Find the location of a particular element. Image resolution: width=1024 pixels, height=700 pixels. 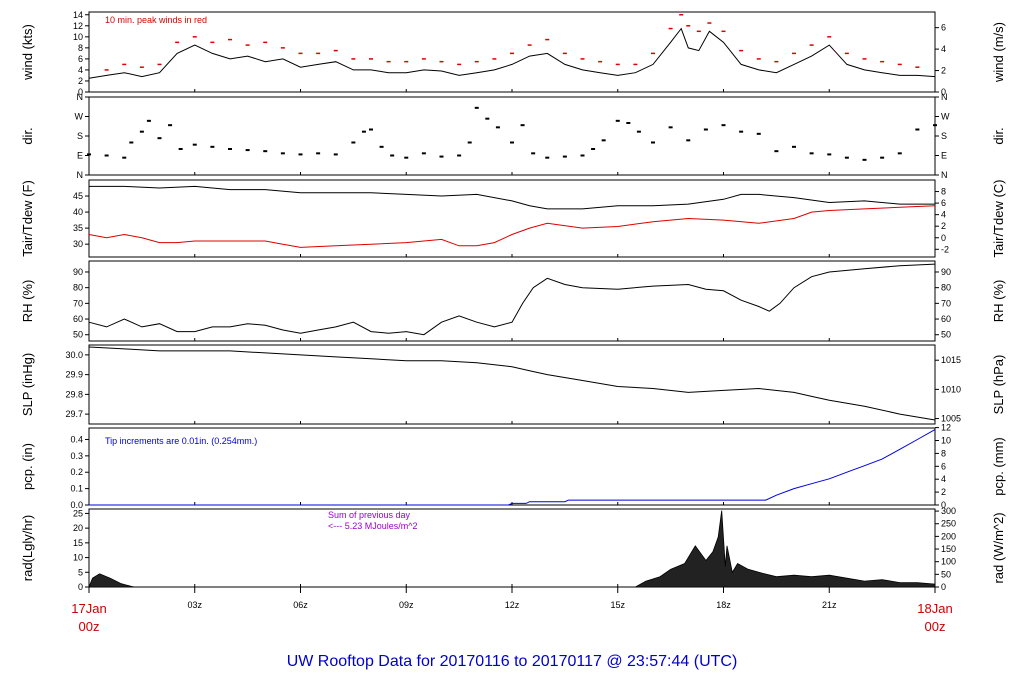

right-tick-label: 250 is located at coordinates (948, 524).